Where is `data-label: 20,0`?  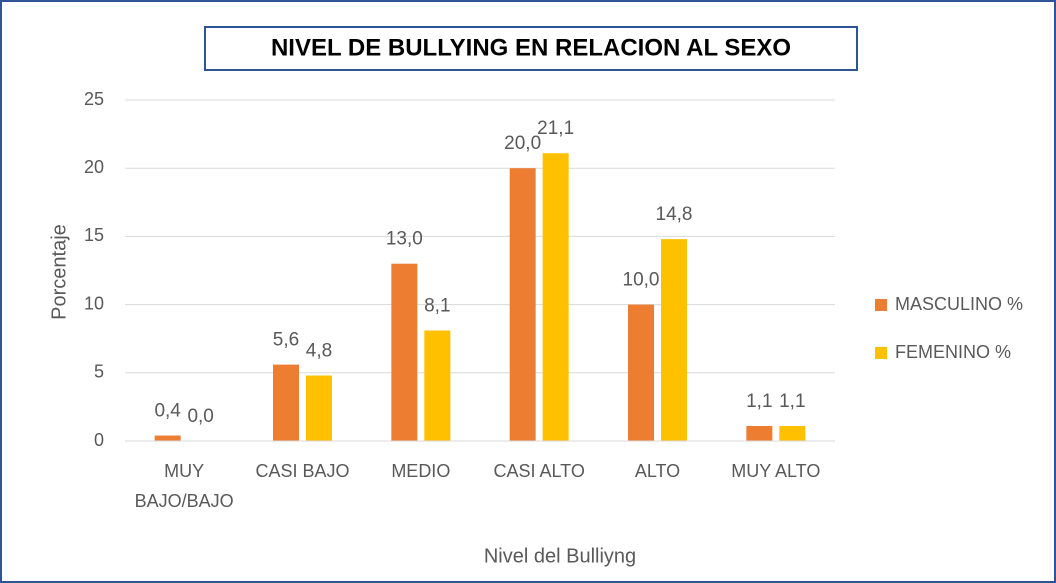
data-label: 20,0 is located at coordinates (522, 143).